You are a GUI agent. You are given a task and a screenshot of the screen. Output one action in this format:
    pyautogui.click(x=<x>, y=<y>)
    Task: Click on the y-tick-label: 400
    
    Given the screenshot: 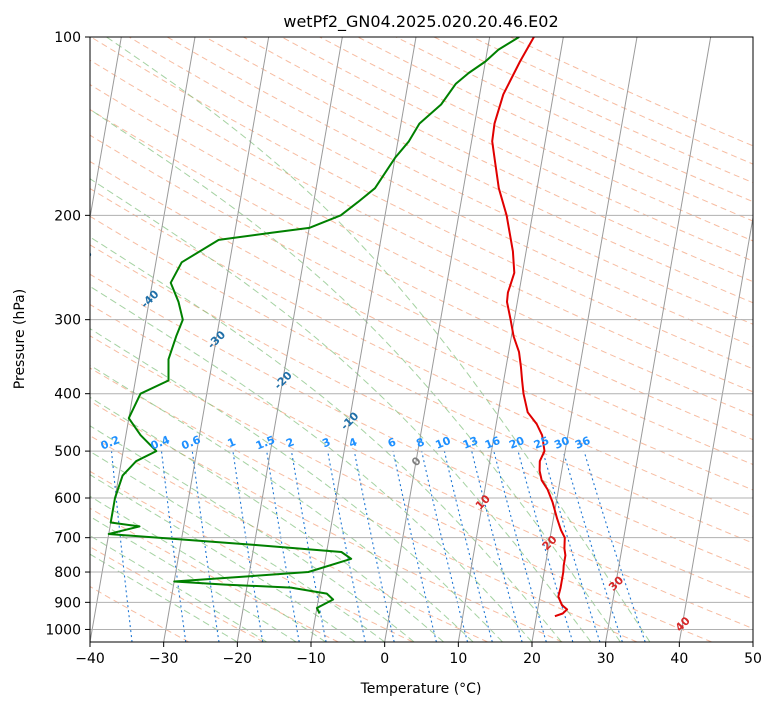 What is the action you would take?
    pyautogui.click(x=67, y=395)
    